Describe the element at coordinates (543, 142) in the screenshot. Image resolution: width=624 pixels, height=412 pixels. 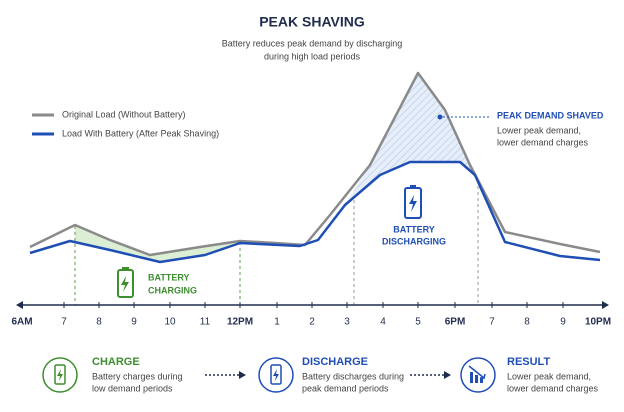
I see `annotation-text: lower demand charges` at that location.